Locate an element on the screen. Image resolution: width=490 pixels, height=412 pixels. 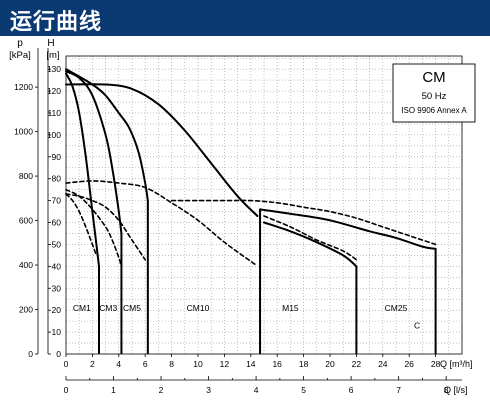
head-tick-label: 20 is located at coordinates (57, 310).